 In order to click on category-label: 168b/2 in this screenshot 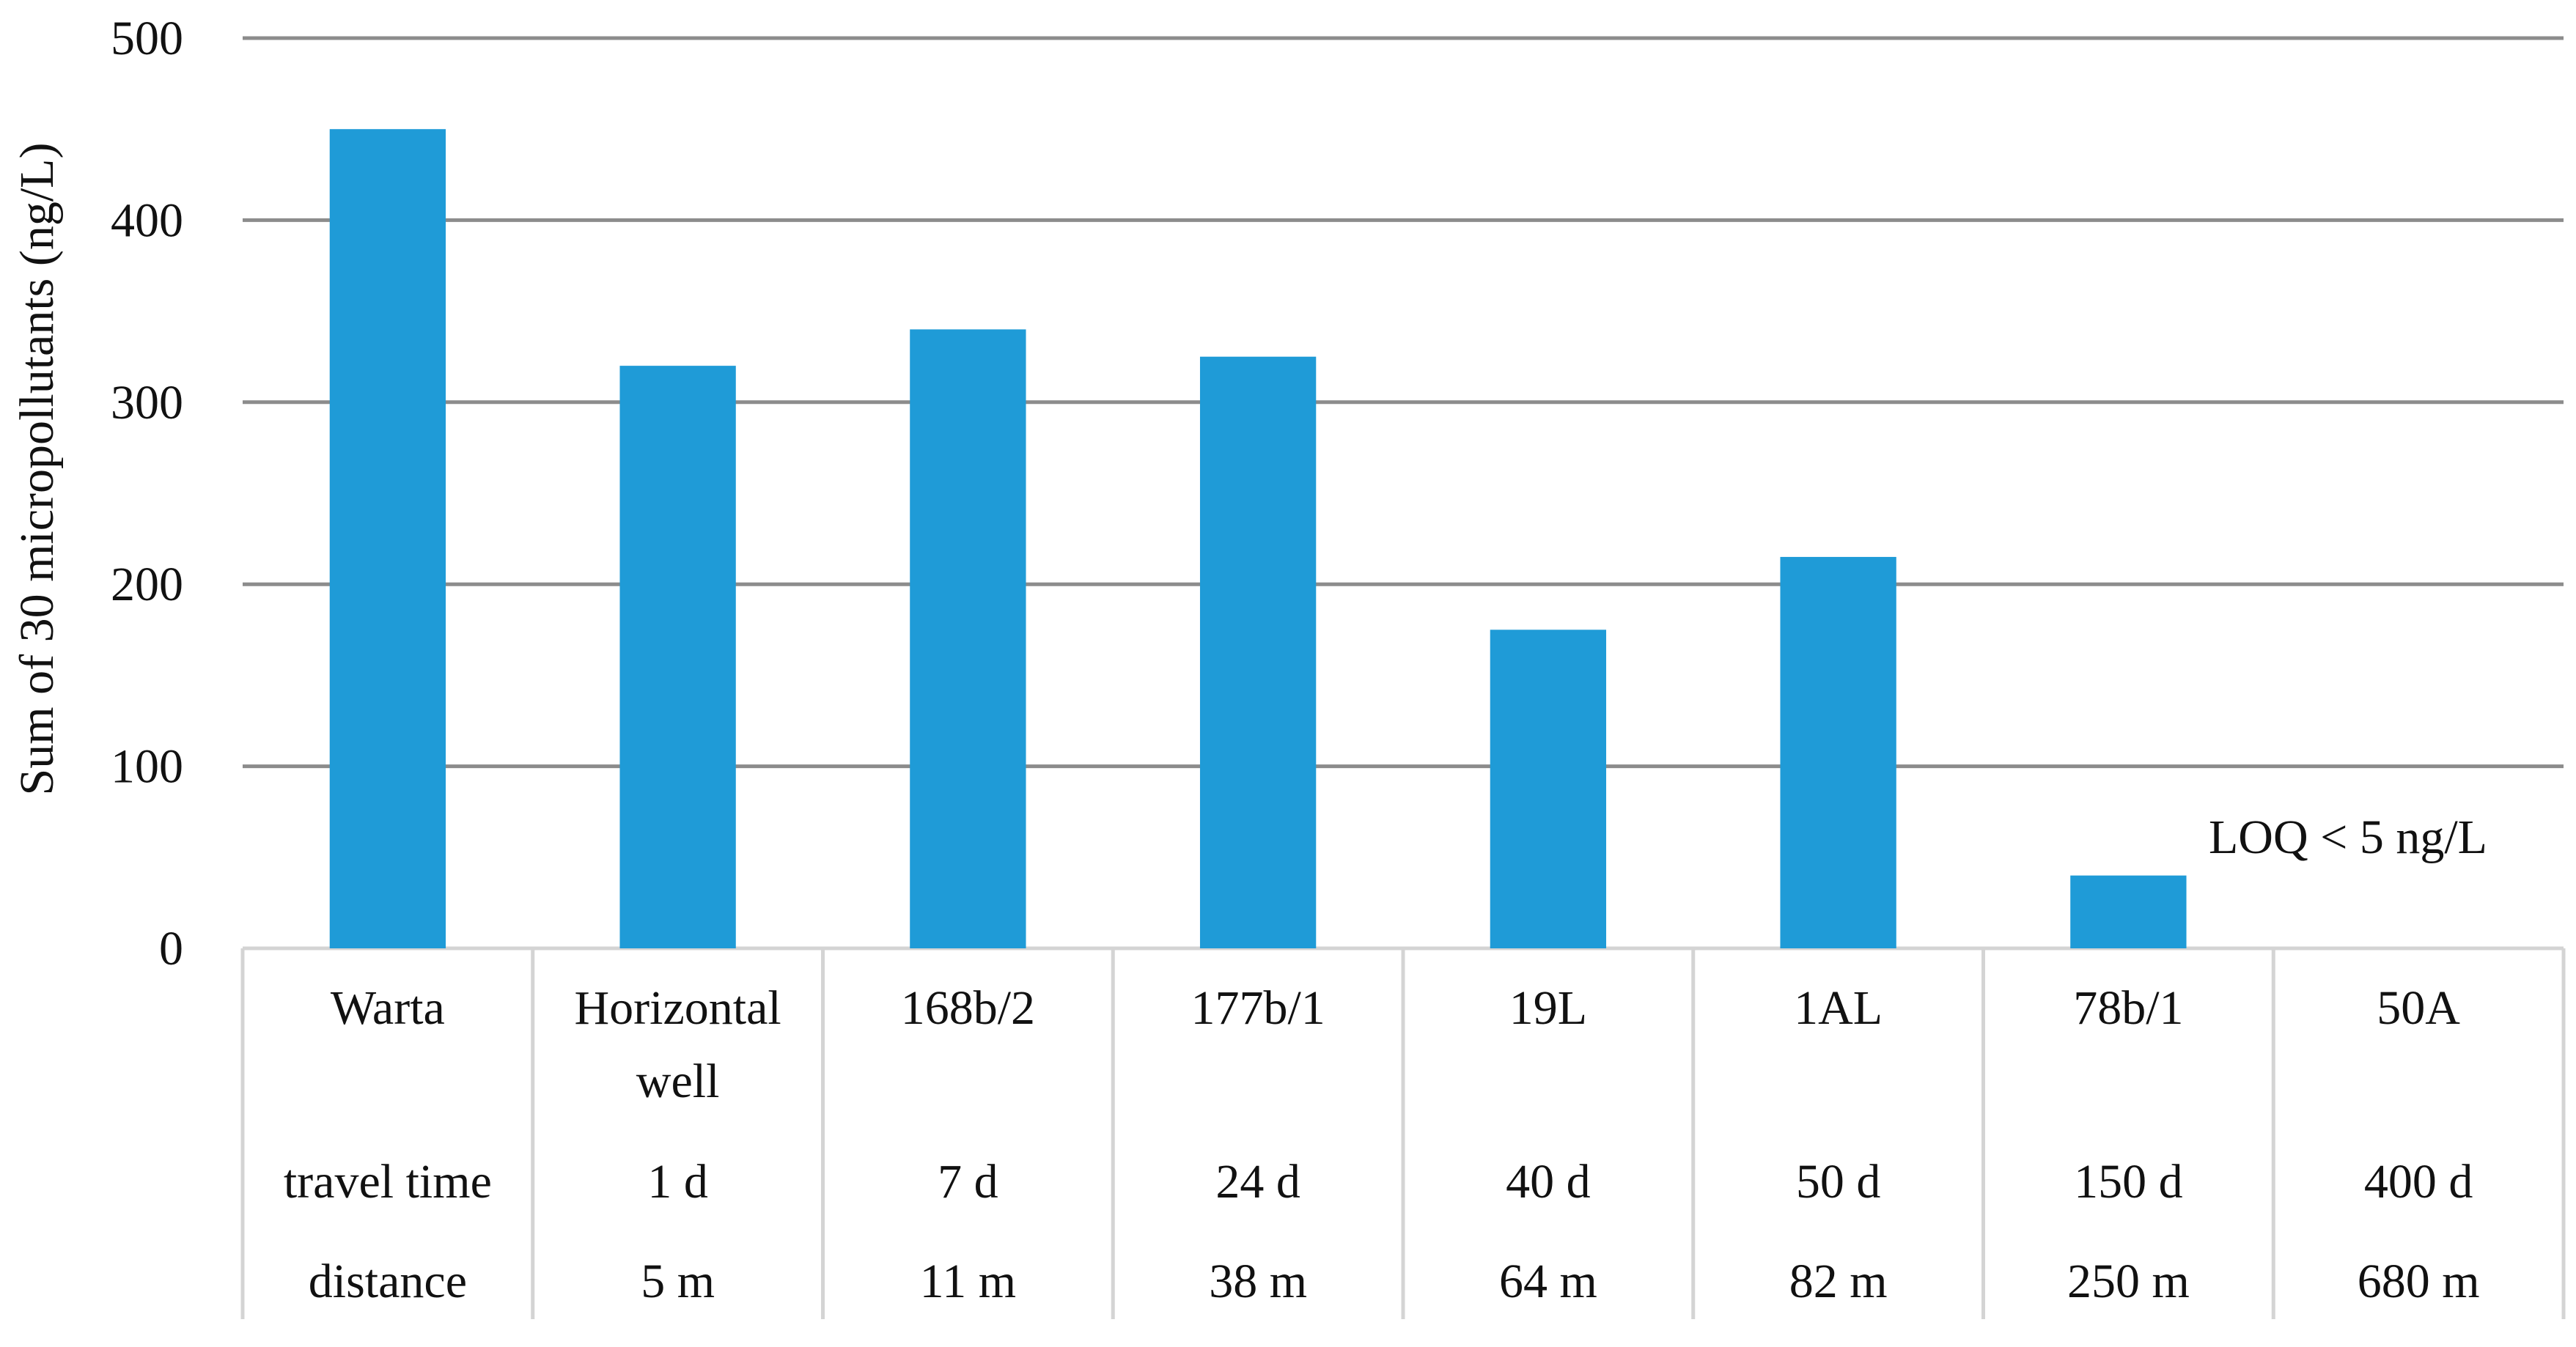, I will do `click(968, 1008)`.